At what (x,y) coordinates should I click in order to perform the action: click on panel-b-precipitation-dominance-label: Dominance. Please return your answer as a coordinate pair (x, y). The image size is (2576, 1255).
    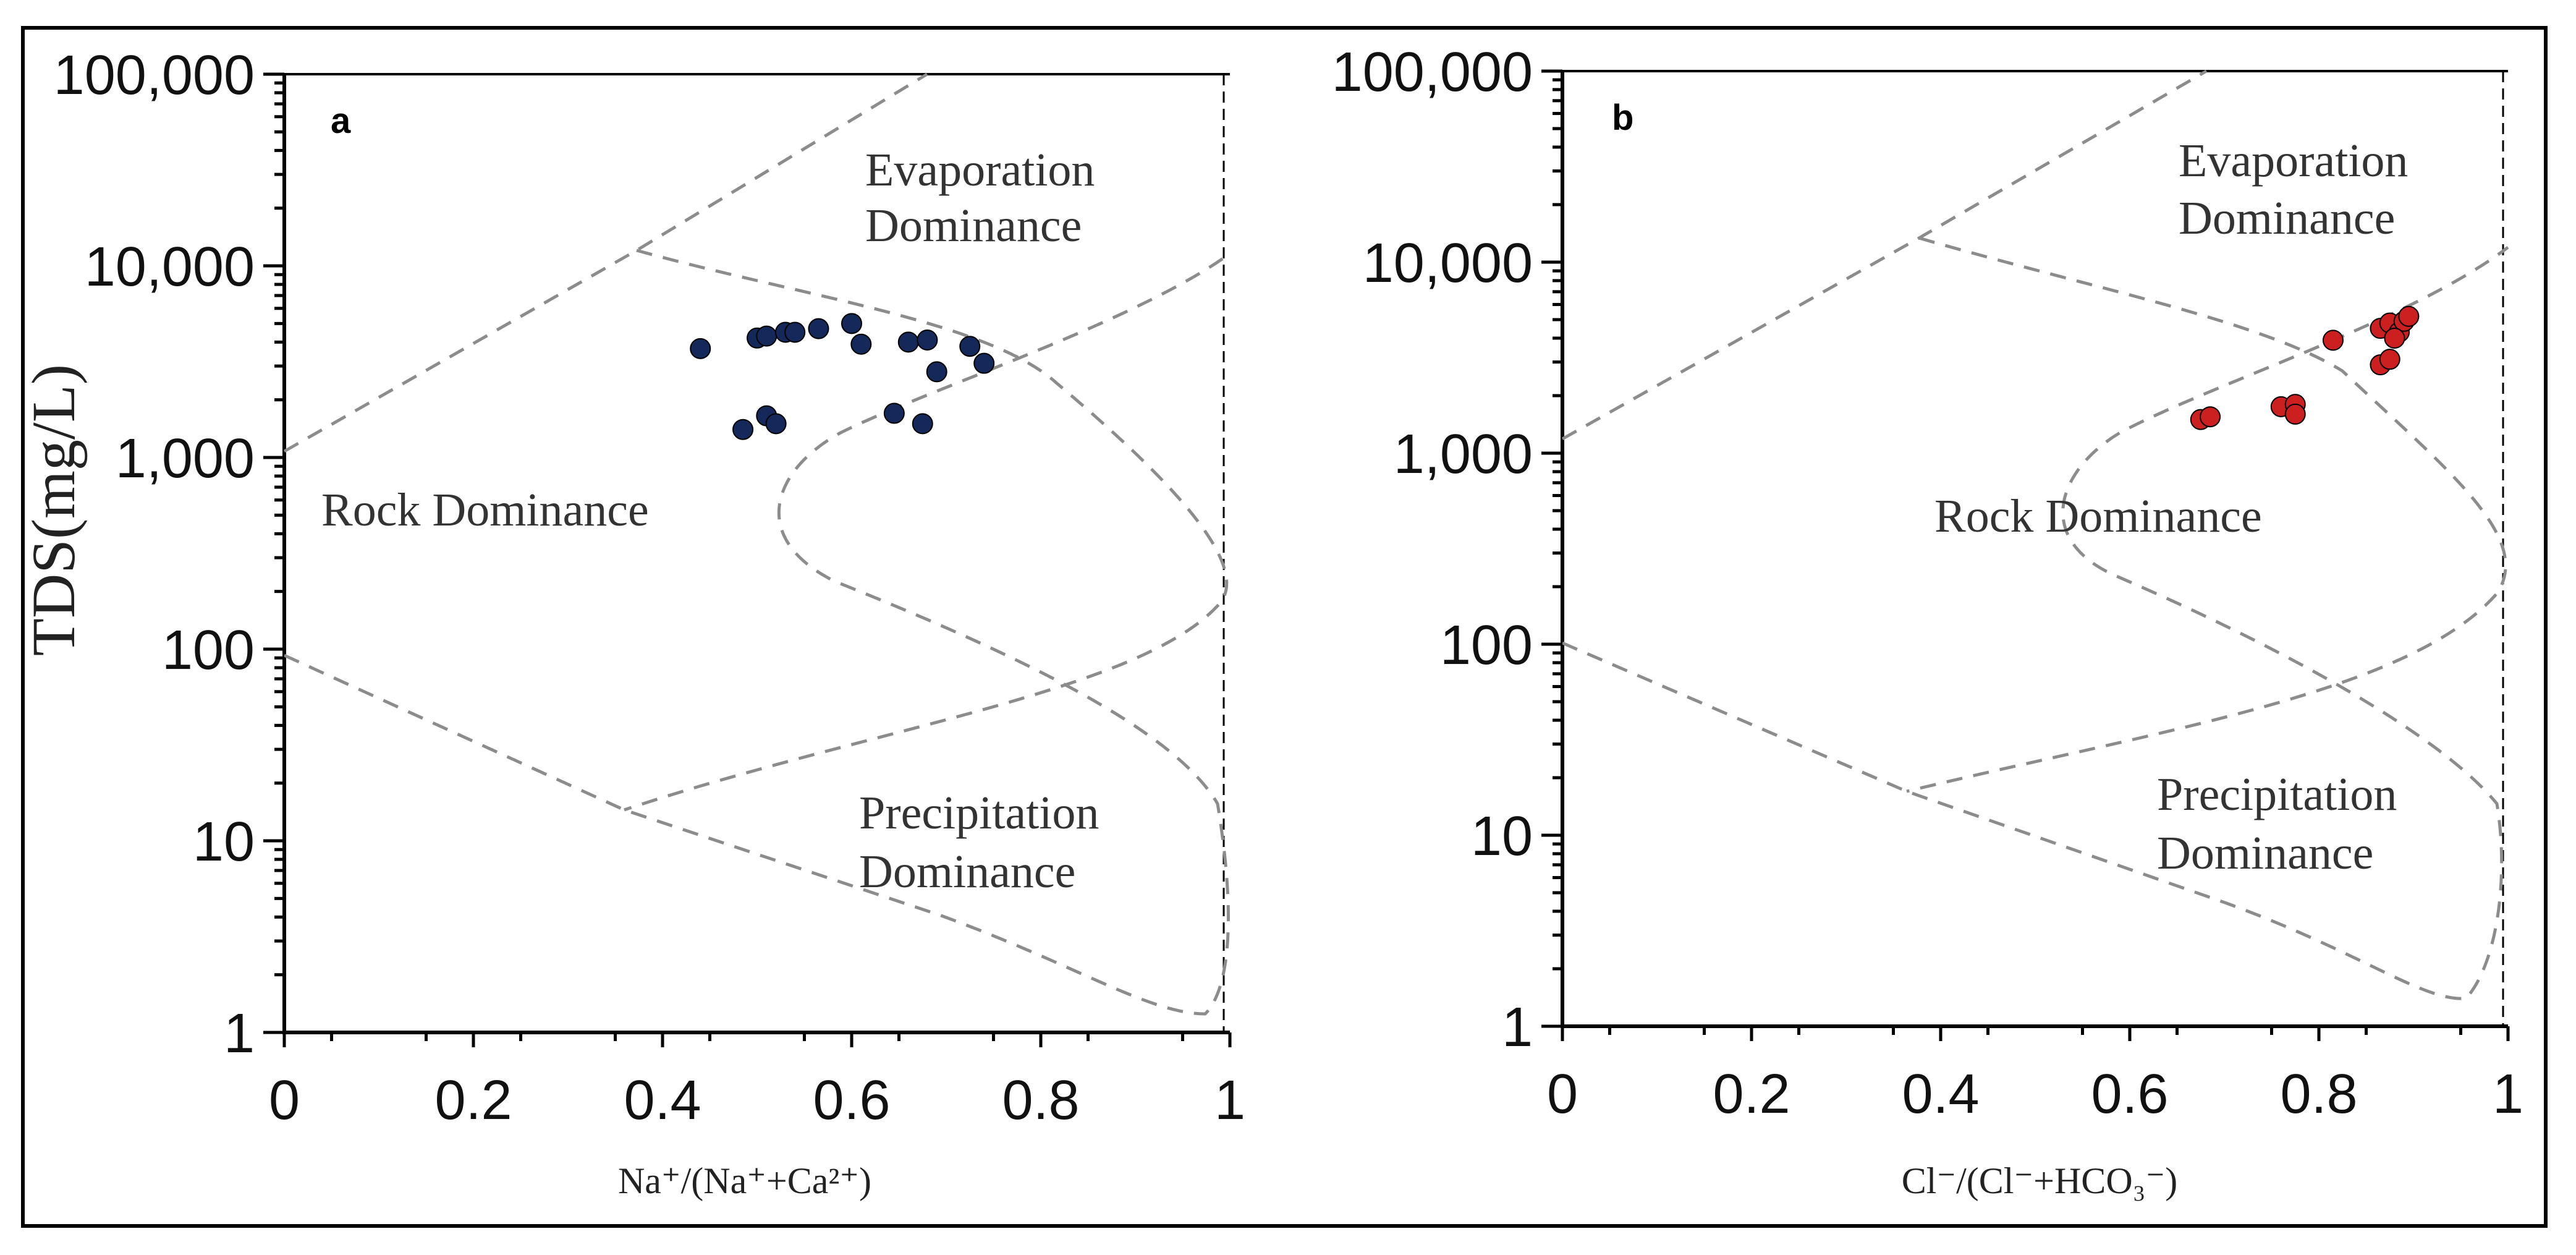
    Looking at the image, I should click on (2265, 853).